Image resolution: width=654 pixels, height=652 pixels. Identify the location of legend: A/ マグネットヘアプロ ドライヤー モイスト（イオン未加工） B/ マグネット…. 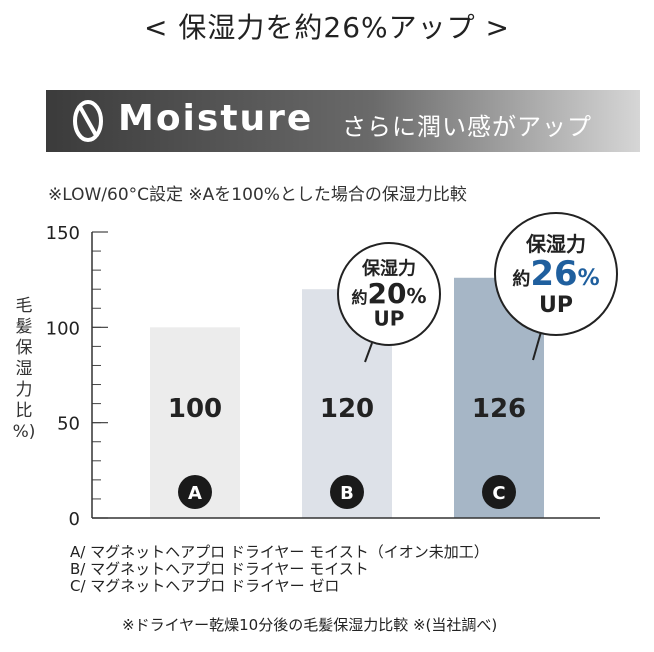
(279, 569).